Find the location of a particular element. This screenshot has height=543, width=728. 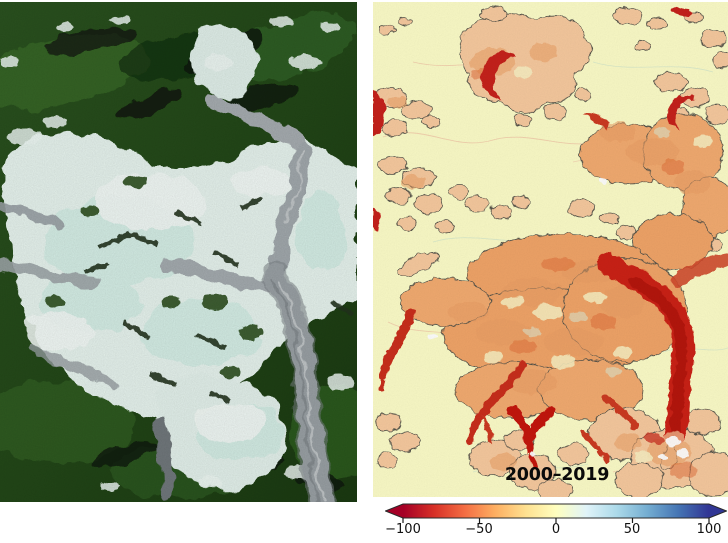

period-label: 2000–2019 is located at coordinates (557, 475).